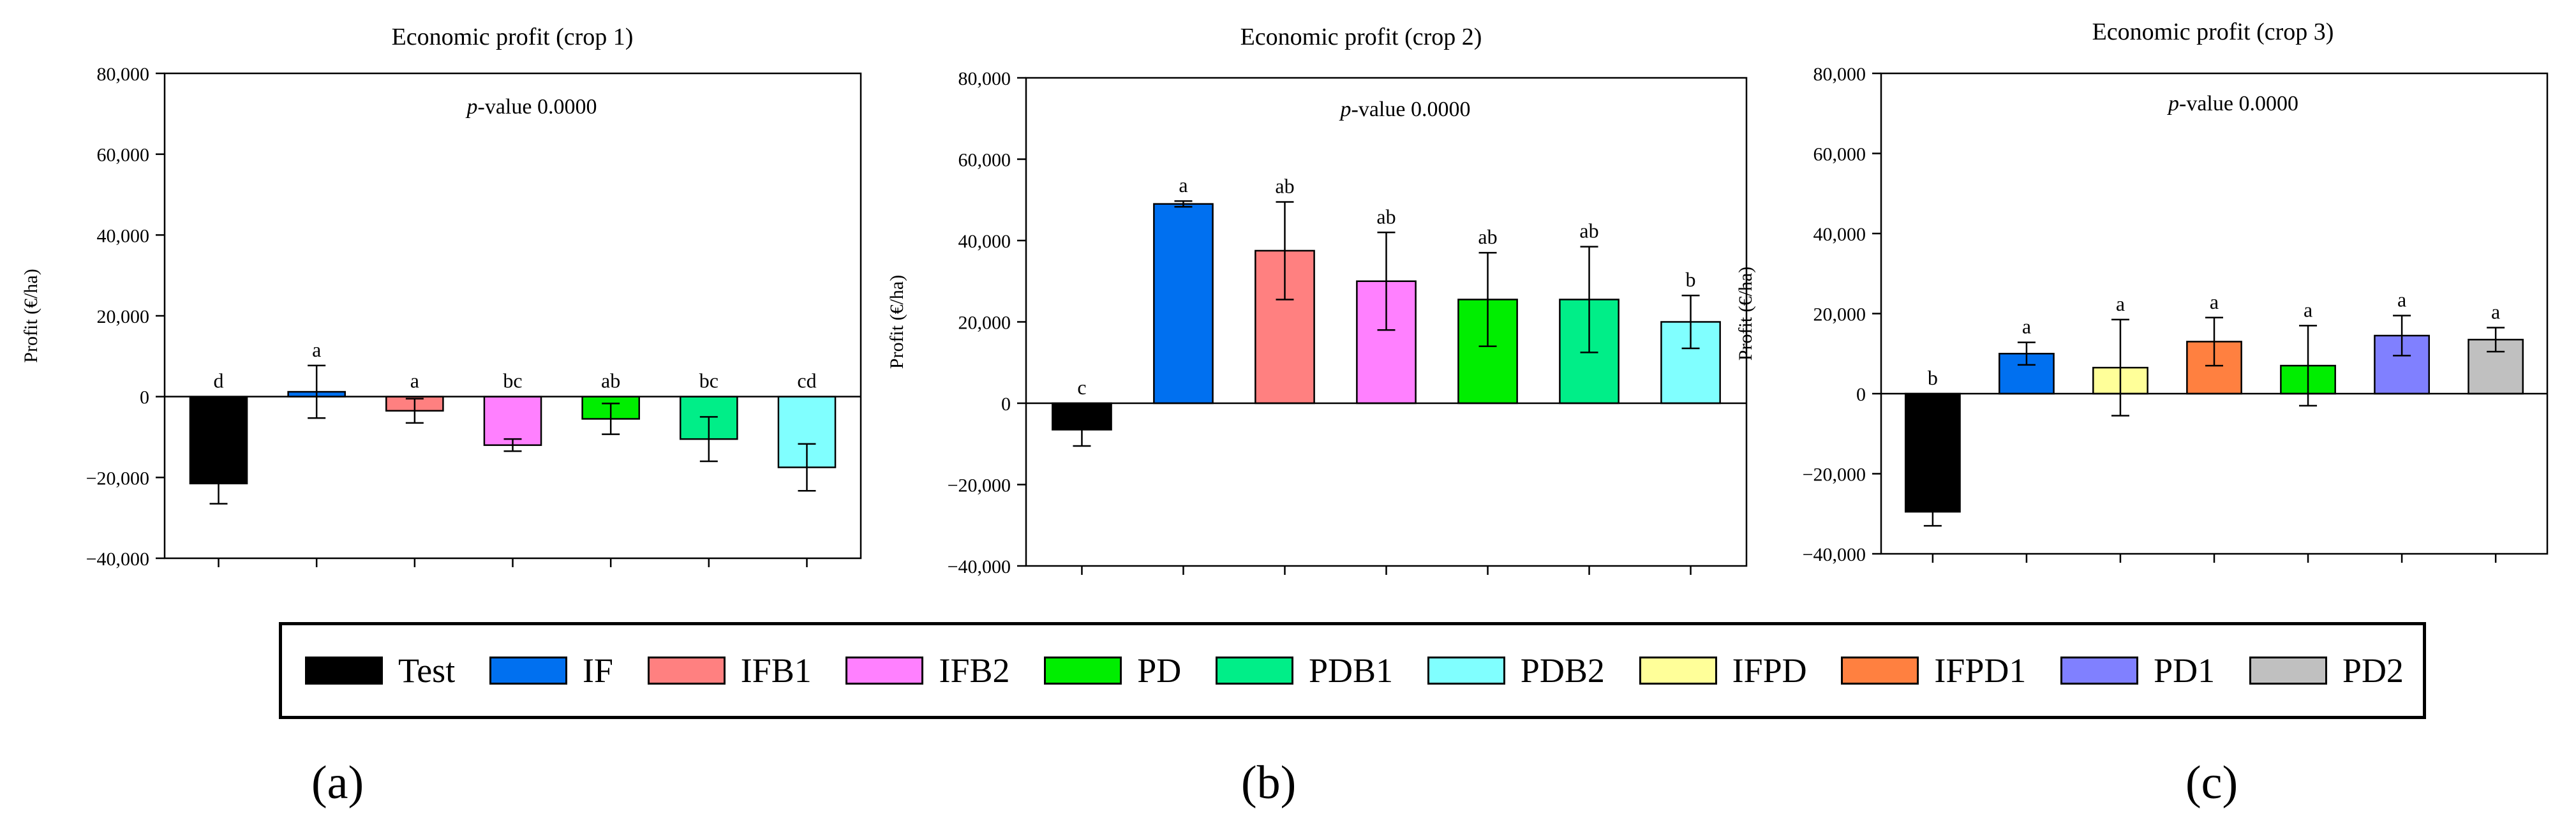 The width and height of the screenshot is (2576, 839). I want to click on significance-letter: cd, so click(806, 380).